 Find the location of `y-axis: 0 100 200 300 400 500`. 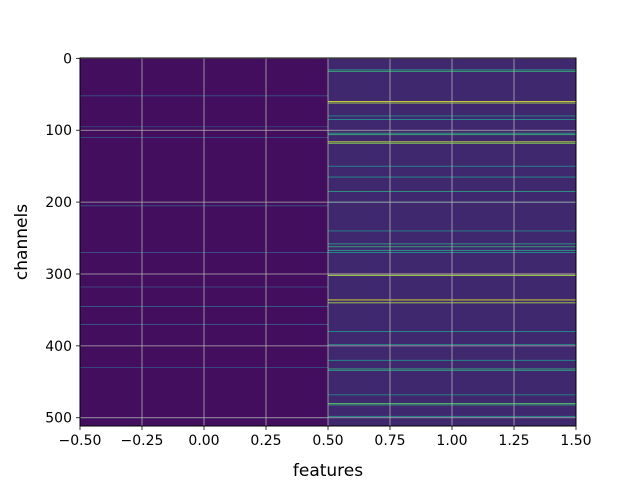

y-axis: 0 100 200 300 400 500 is located at coordinates (62, 239).